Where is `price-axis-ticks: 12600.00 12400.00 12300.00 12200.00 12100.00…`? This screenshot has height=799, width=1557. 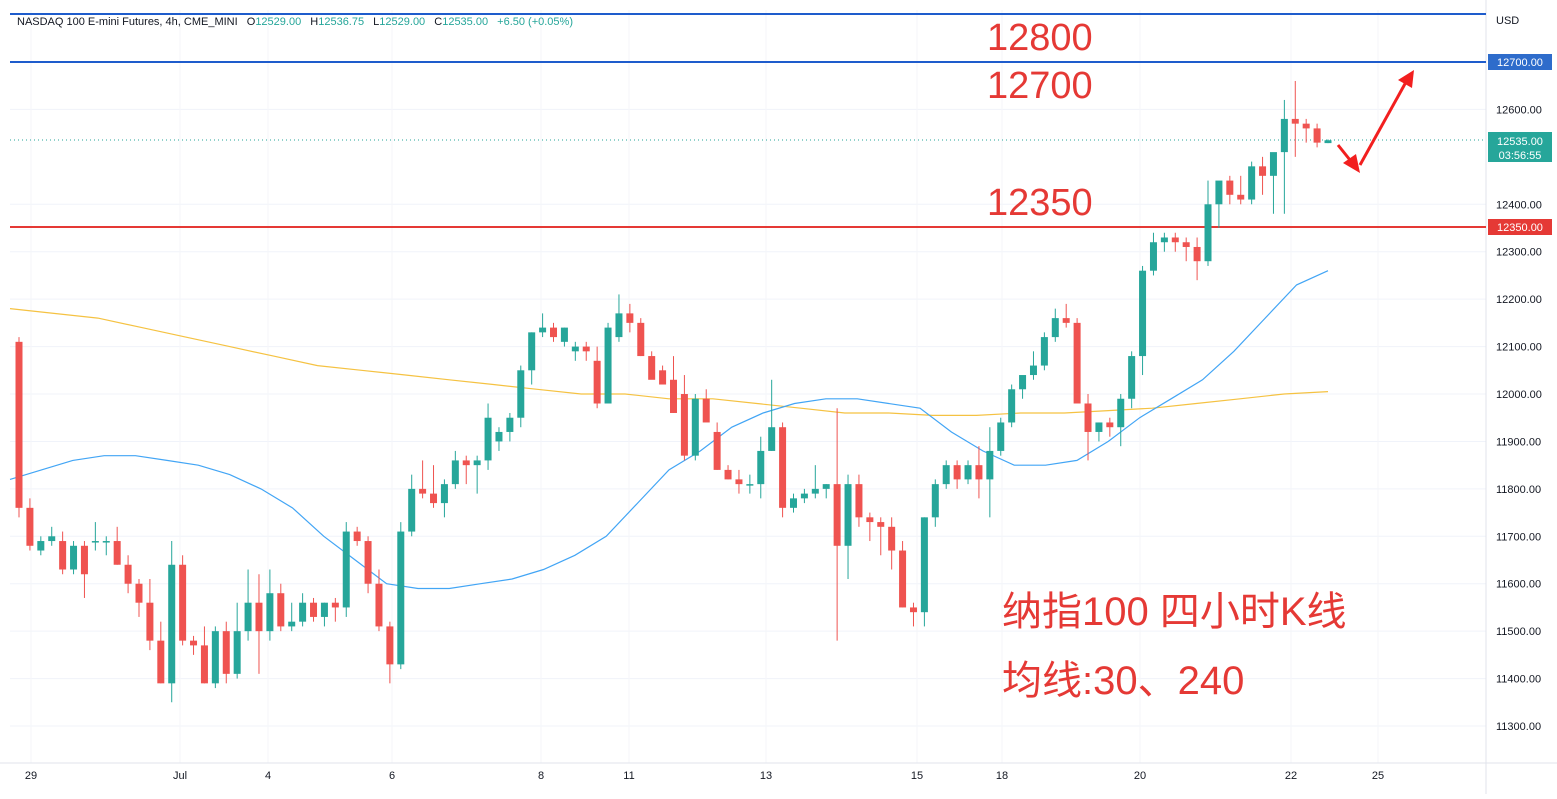
price-axis-ticks: 12600.00 12400.00 12300.00 12200.00 12100.00… is located at coordinates (1519, 418).